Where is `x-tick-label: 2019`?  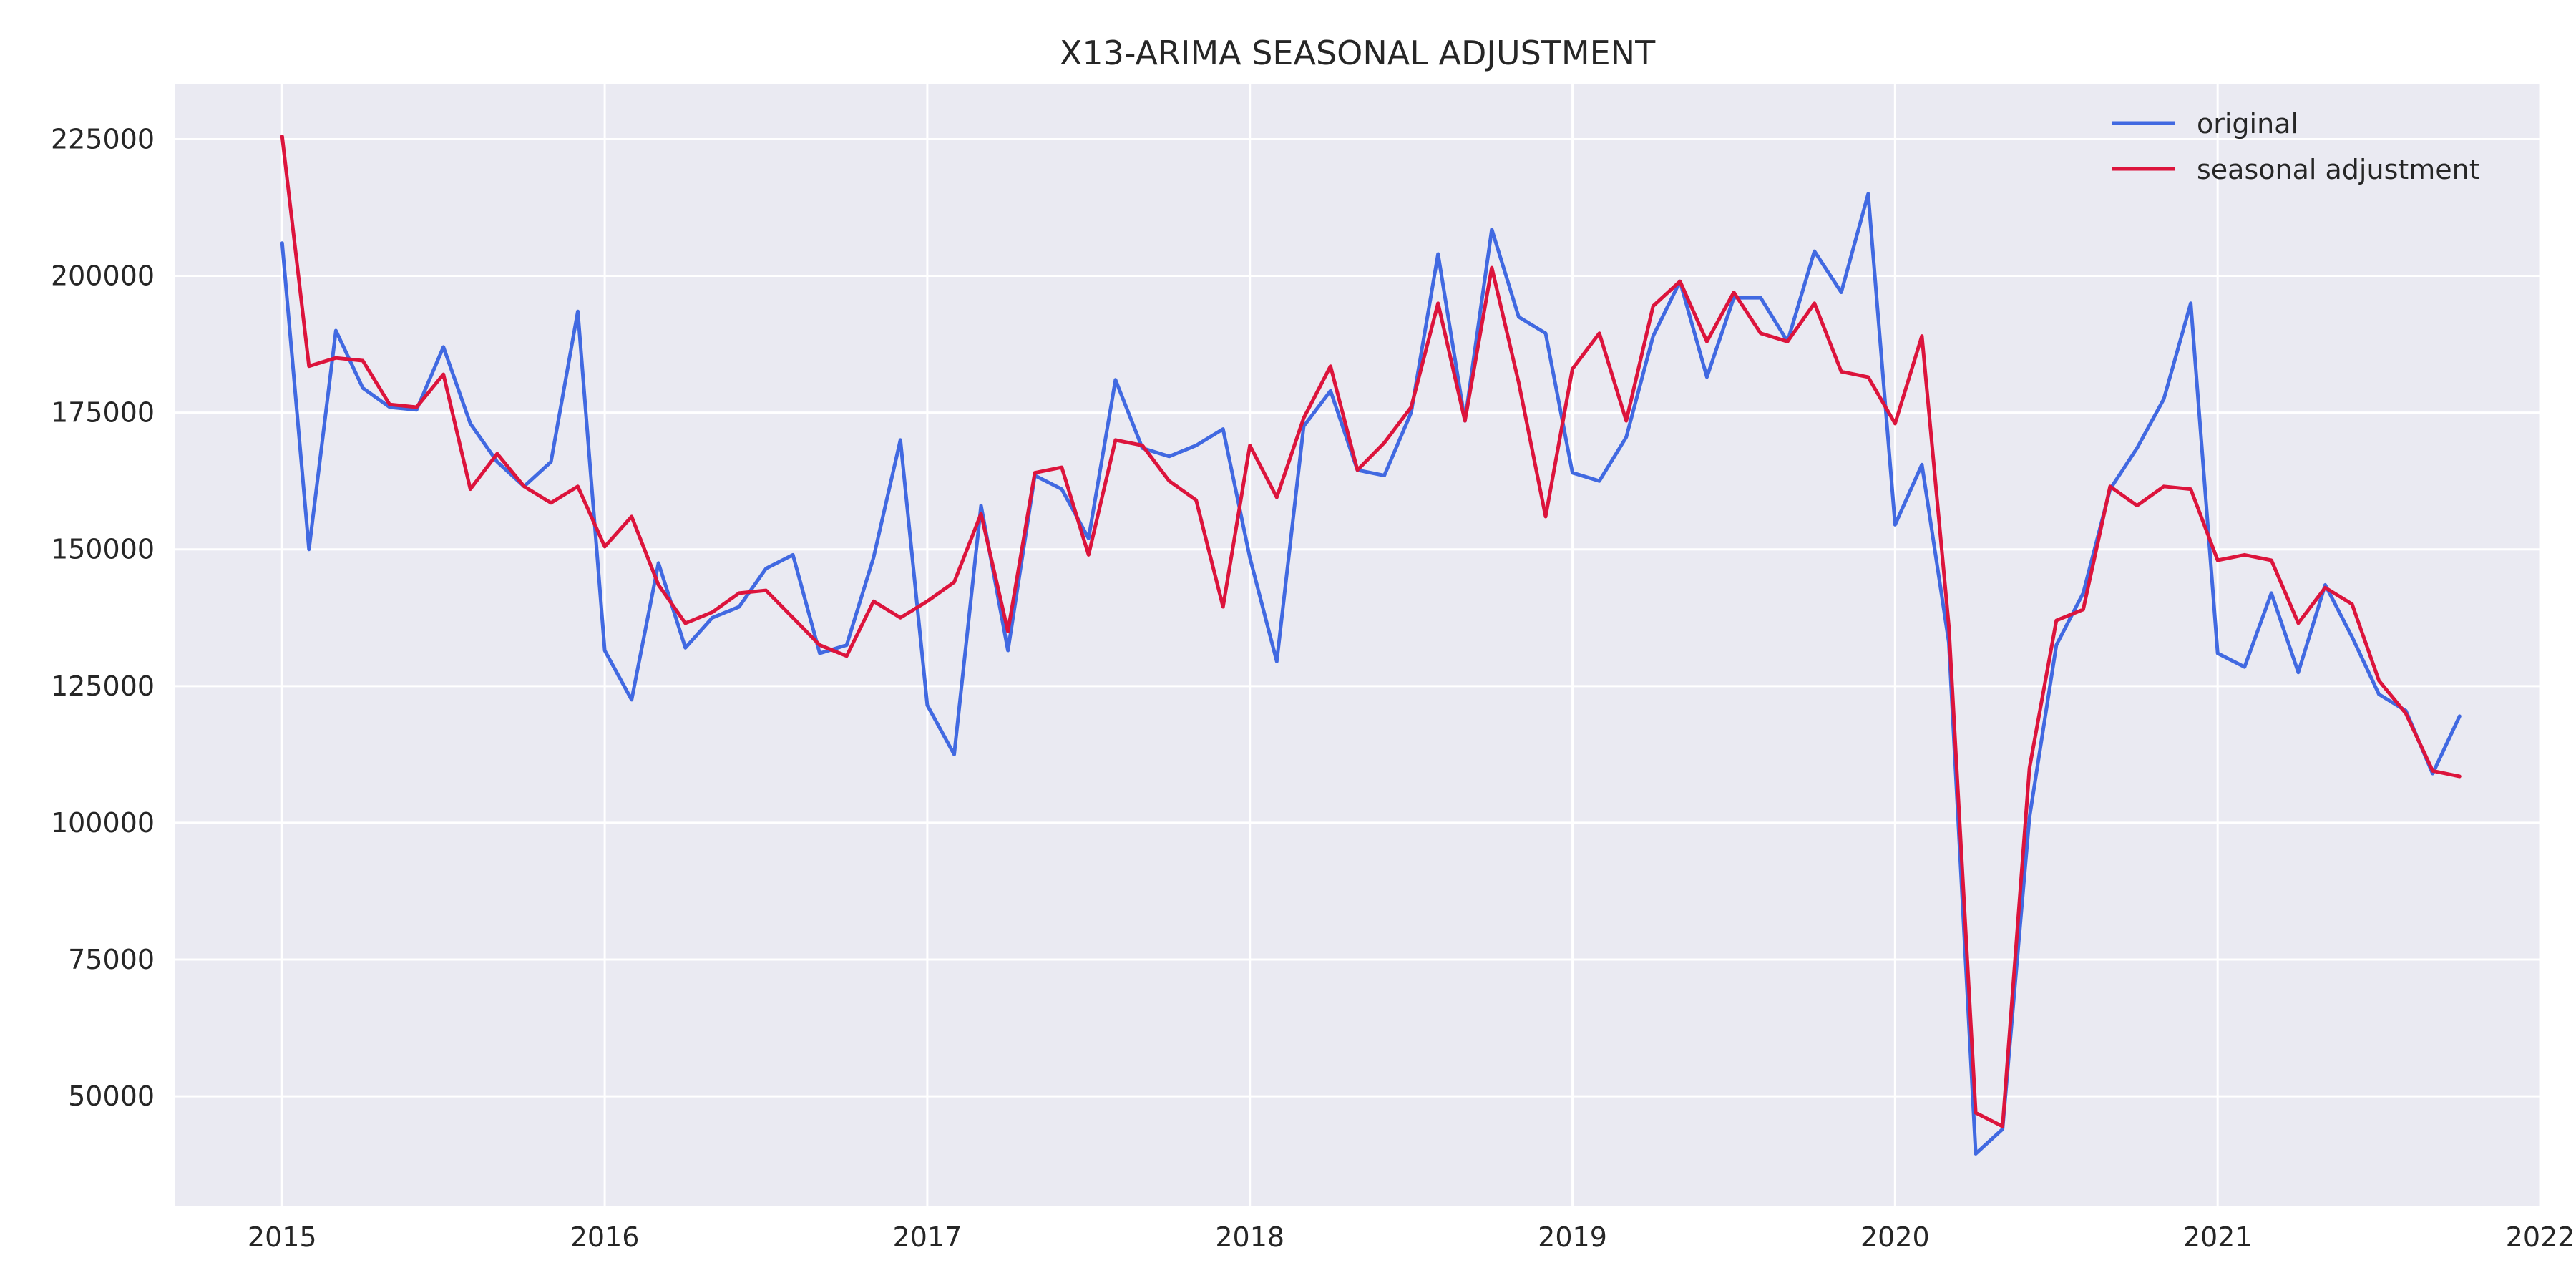 x-tick-label: 2019 is located at coordinates (1572, 1237).